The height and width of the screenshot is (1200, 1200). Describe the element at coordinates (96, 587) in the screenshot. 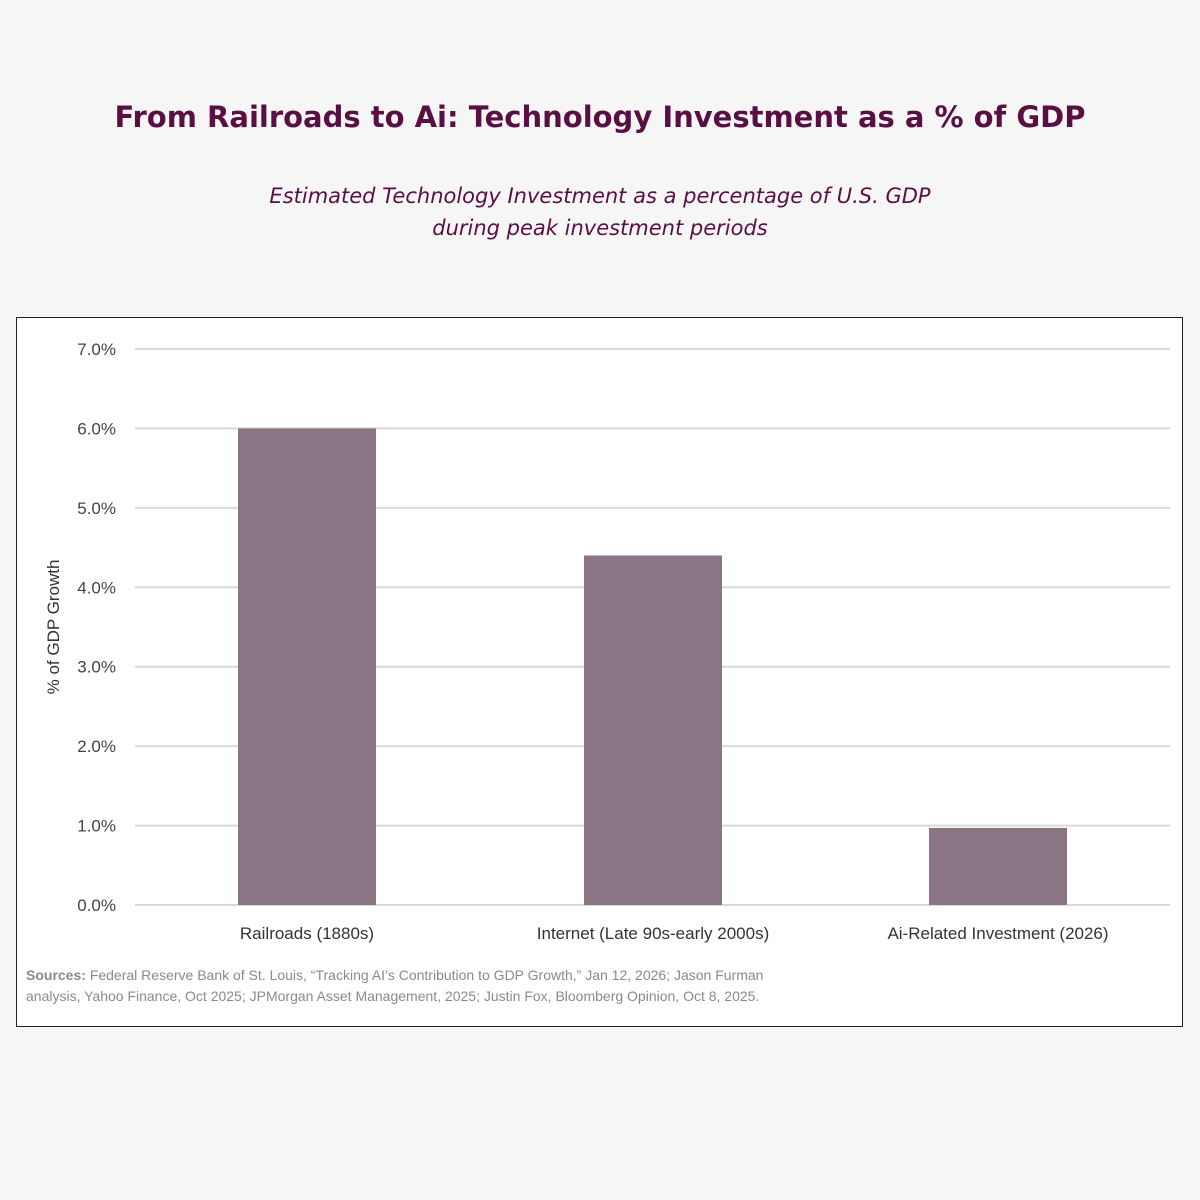

I see `y-tick-label: 4.0%` at that location.